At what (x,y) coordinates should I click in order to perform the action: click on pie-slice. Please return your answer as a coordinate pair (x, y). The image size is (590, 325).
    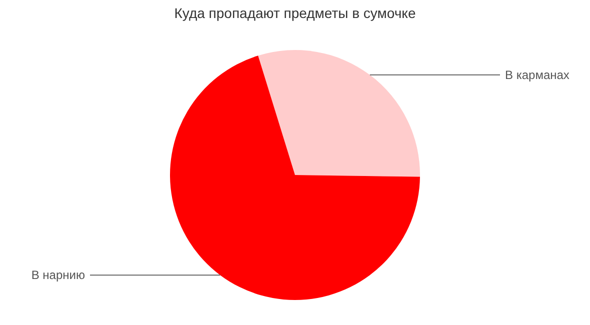
    Looking at the image, I should click on (339, 113).